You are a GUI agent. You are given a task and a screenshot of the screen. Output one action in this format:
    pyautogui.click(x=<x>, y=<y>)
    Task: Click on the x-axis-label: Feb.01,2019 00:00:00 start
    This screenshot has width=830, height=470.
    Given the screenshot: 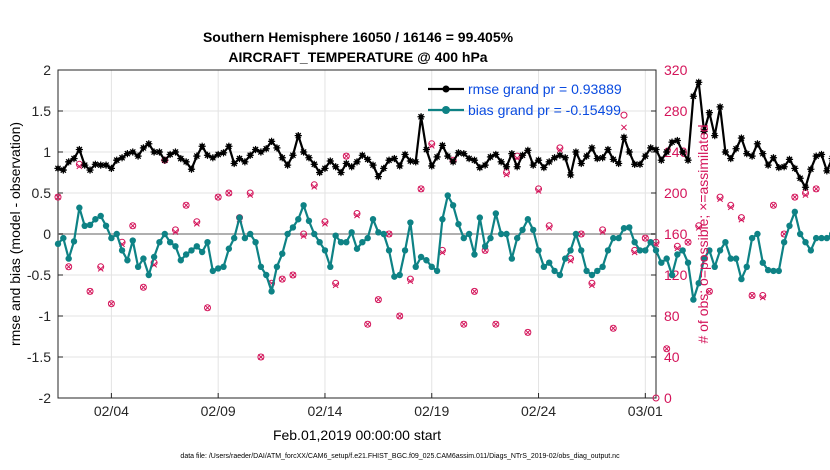 What is the action you would take?
    pyautogui.click(x=357, y=435)
    